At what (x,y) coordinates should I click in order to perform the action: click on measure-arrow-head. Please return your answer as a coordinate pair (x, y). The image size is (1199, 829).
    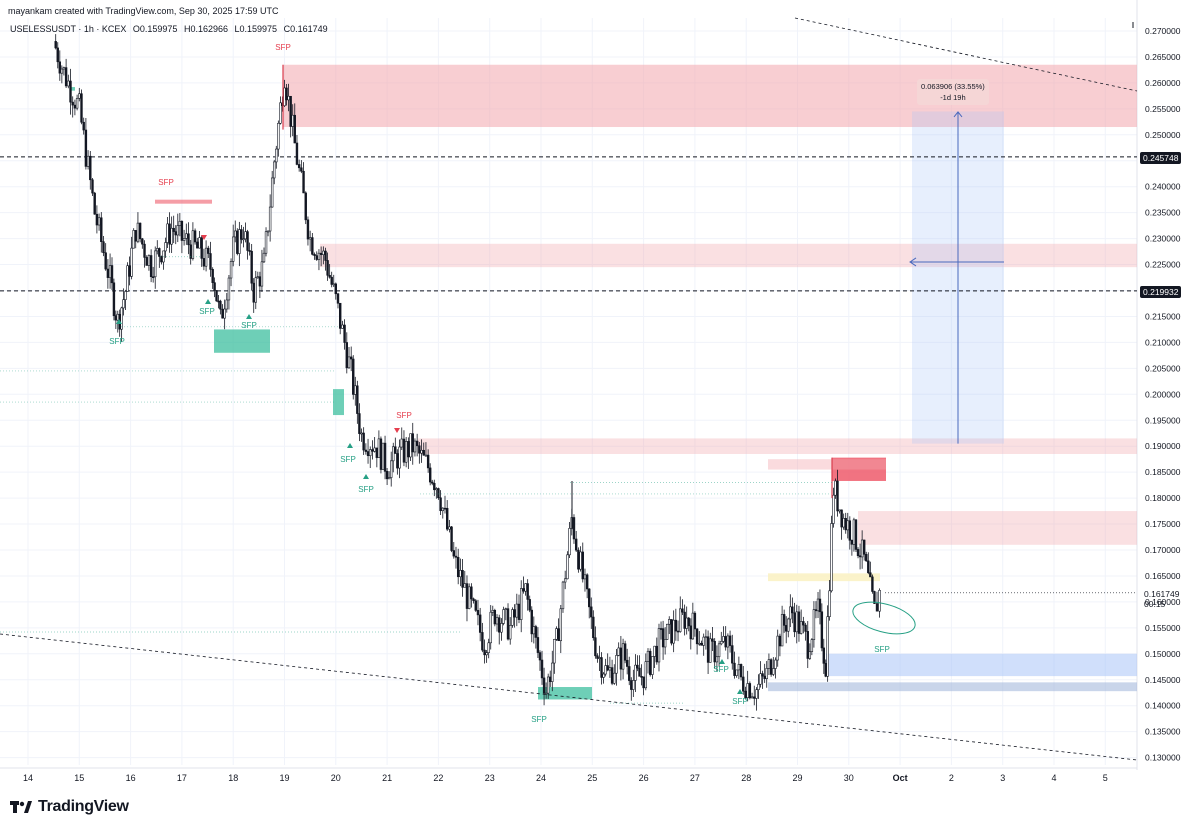
    Looking at the image, I should click on (958, 114).